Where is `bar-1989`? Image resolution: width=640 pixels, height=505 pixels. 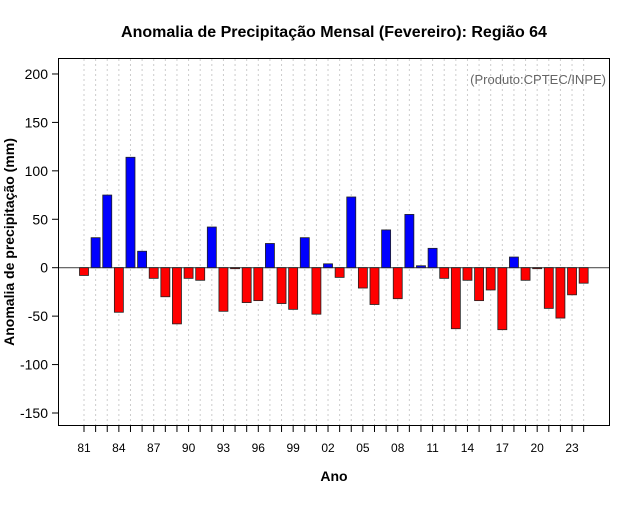 bar-1989 is located at coordinates (177, 296).